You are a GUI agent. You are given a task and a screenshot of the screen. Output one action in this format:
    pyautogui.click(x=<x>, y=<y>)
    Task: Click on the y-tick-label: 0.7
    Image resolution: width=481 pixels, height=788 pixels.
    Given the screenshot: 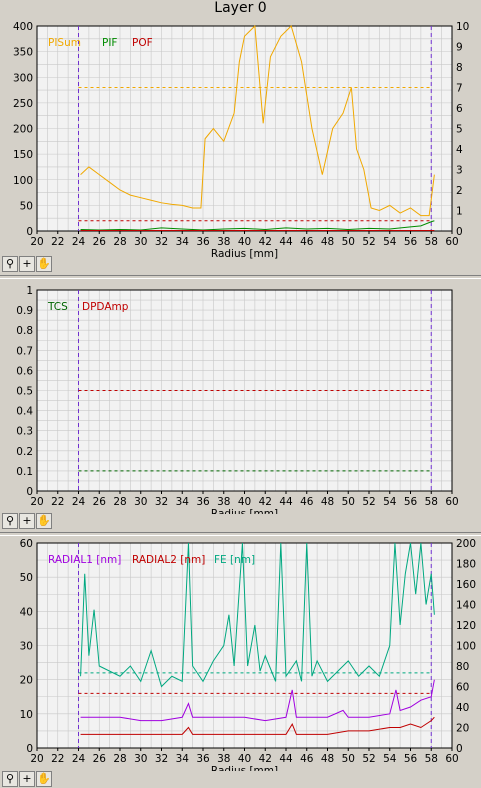 What is the action you would take?
    pyautogui.click(x=24, y=351)
    